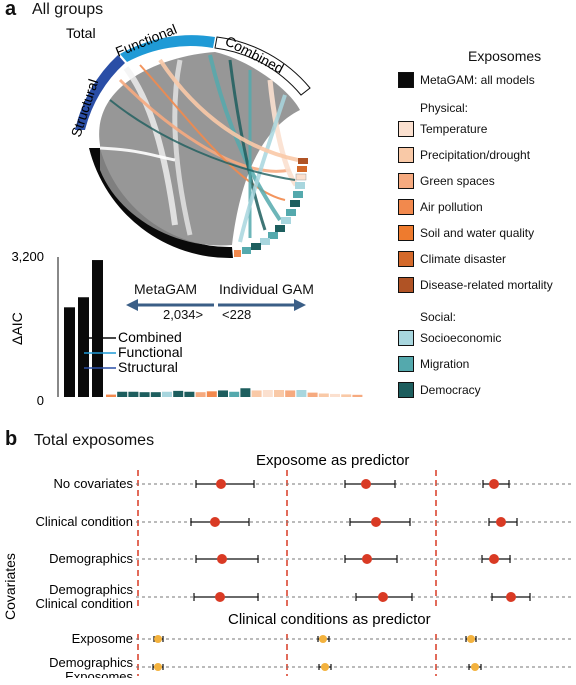 The image size is (576, 685). Describe the element at coordinates (148, 367) in the screenshot. I see `series-label: Structural` at that location.